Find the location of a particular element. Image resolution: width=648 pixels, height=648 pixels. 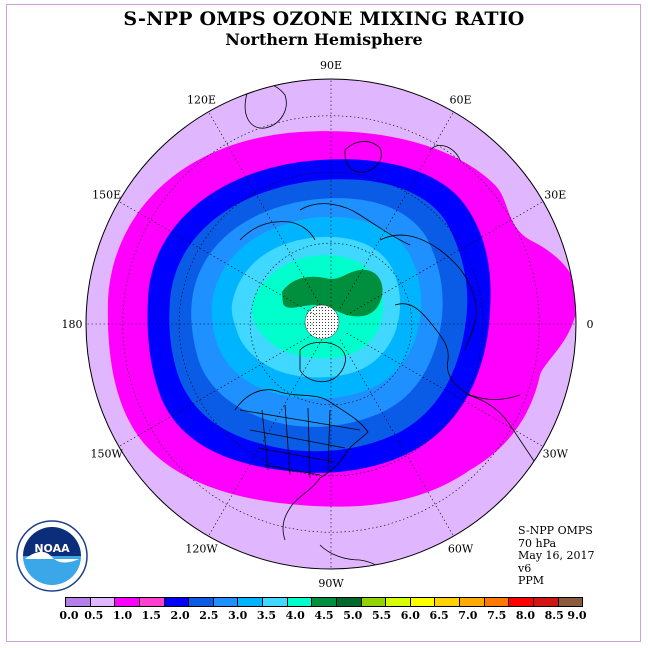

longitude-label: 90E is located at coordinates (331, 65).